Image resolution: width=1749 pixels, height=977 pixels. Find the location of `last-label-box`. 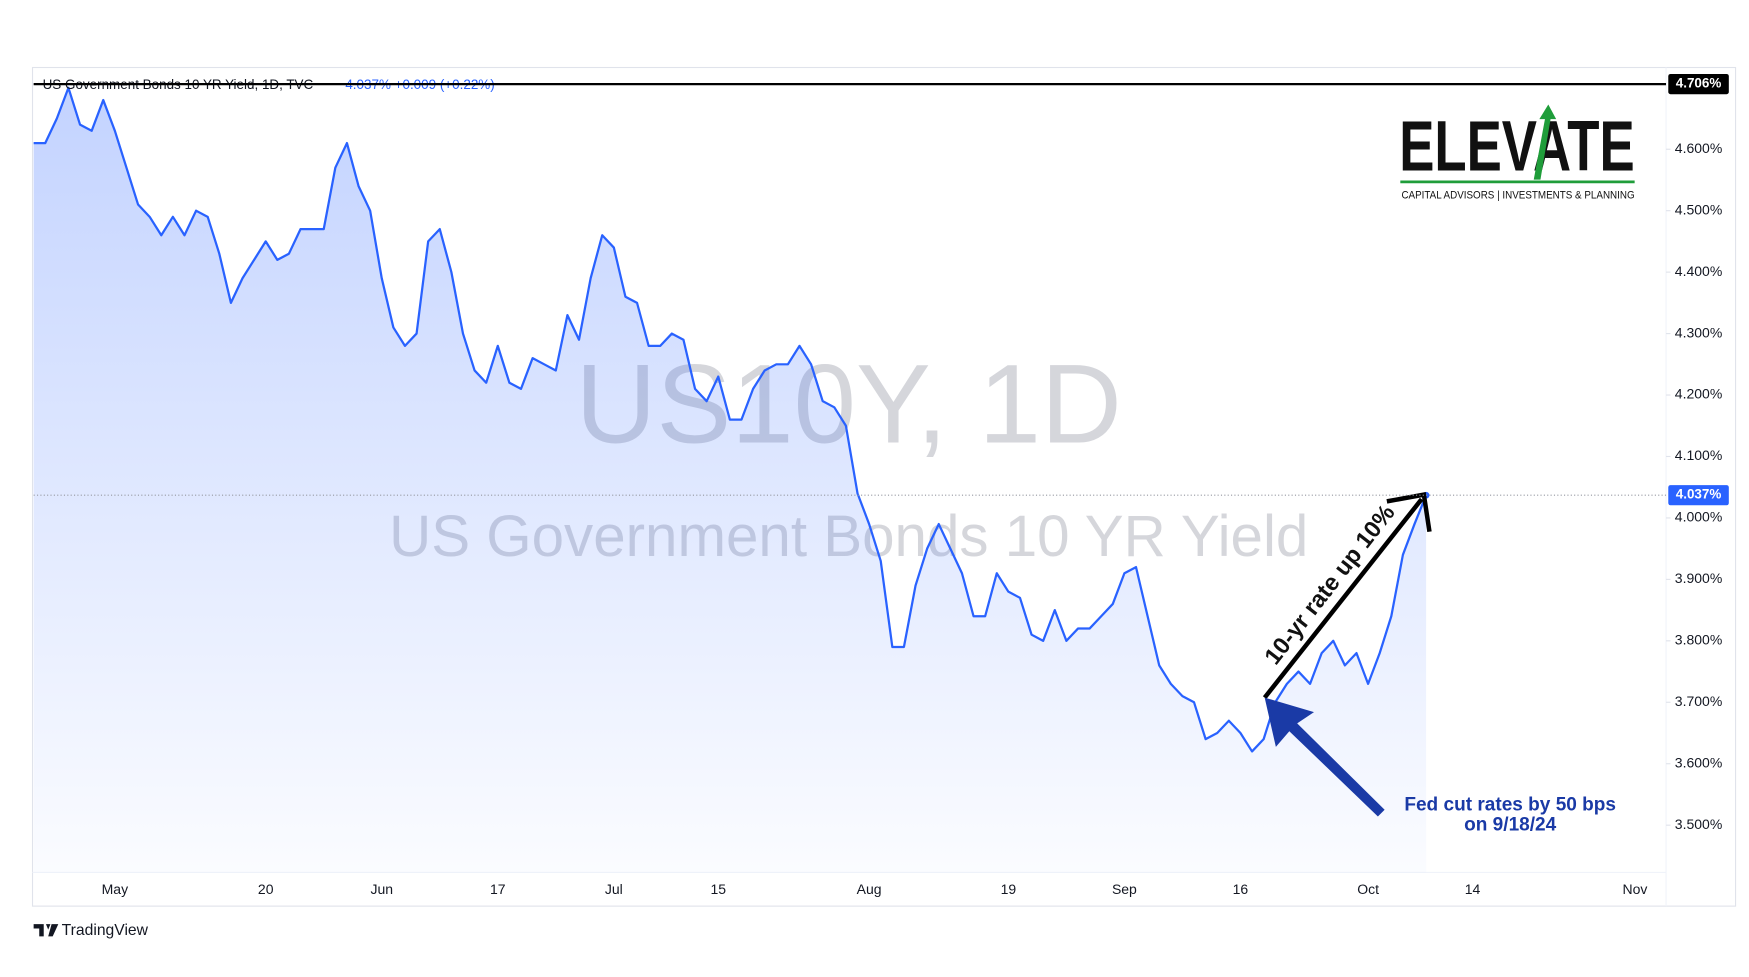

last-label-box is located at coordinates (1698, 495).